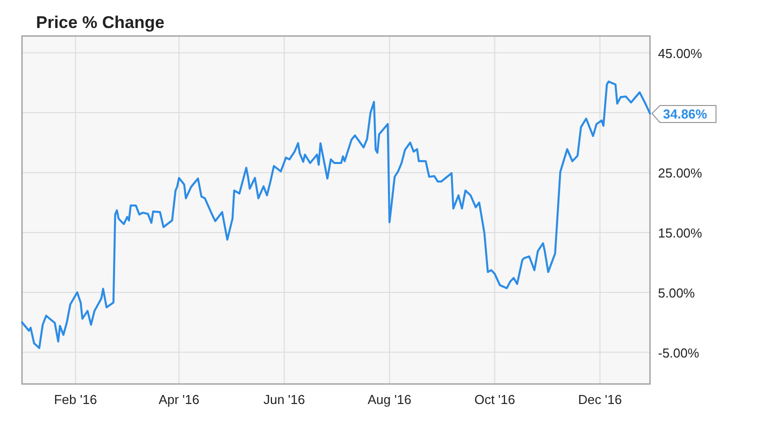 Image resolution: width=764 pixels, height=432 pixels. Describe the element at coordinates (75, 399) in the screenshot. I see `x-tick-label: Feb '16` at that location.